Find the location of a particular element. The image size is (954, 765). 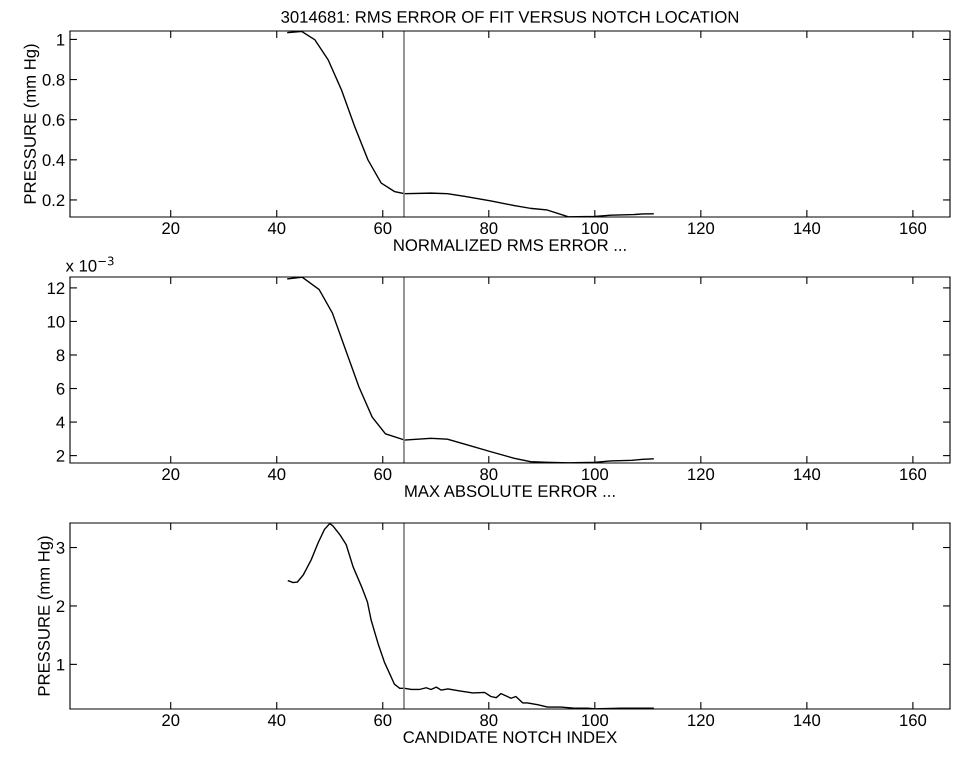

y-tick-label: 0.8 is located at coordinates (53, 80).